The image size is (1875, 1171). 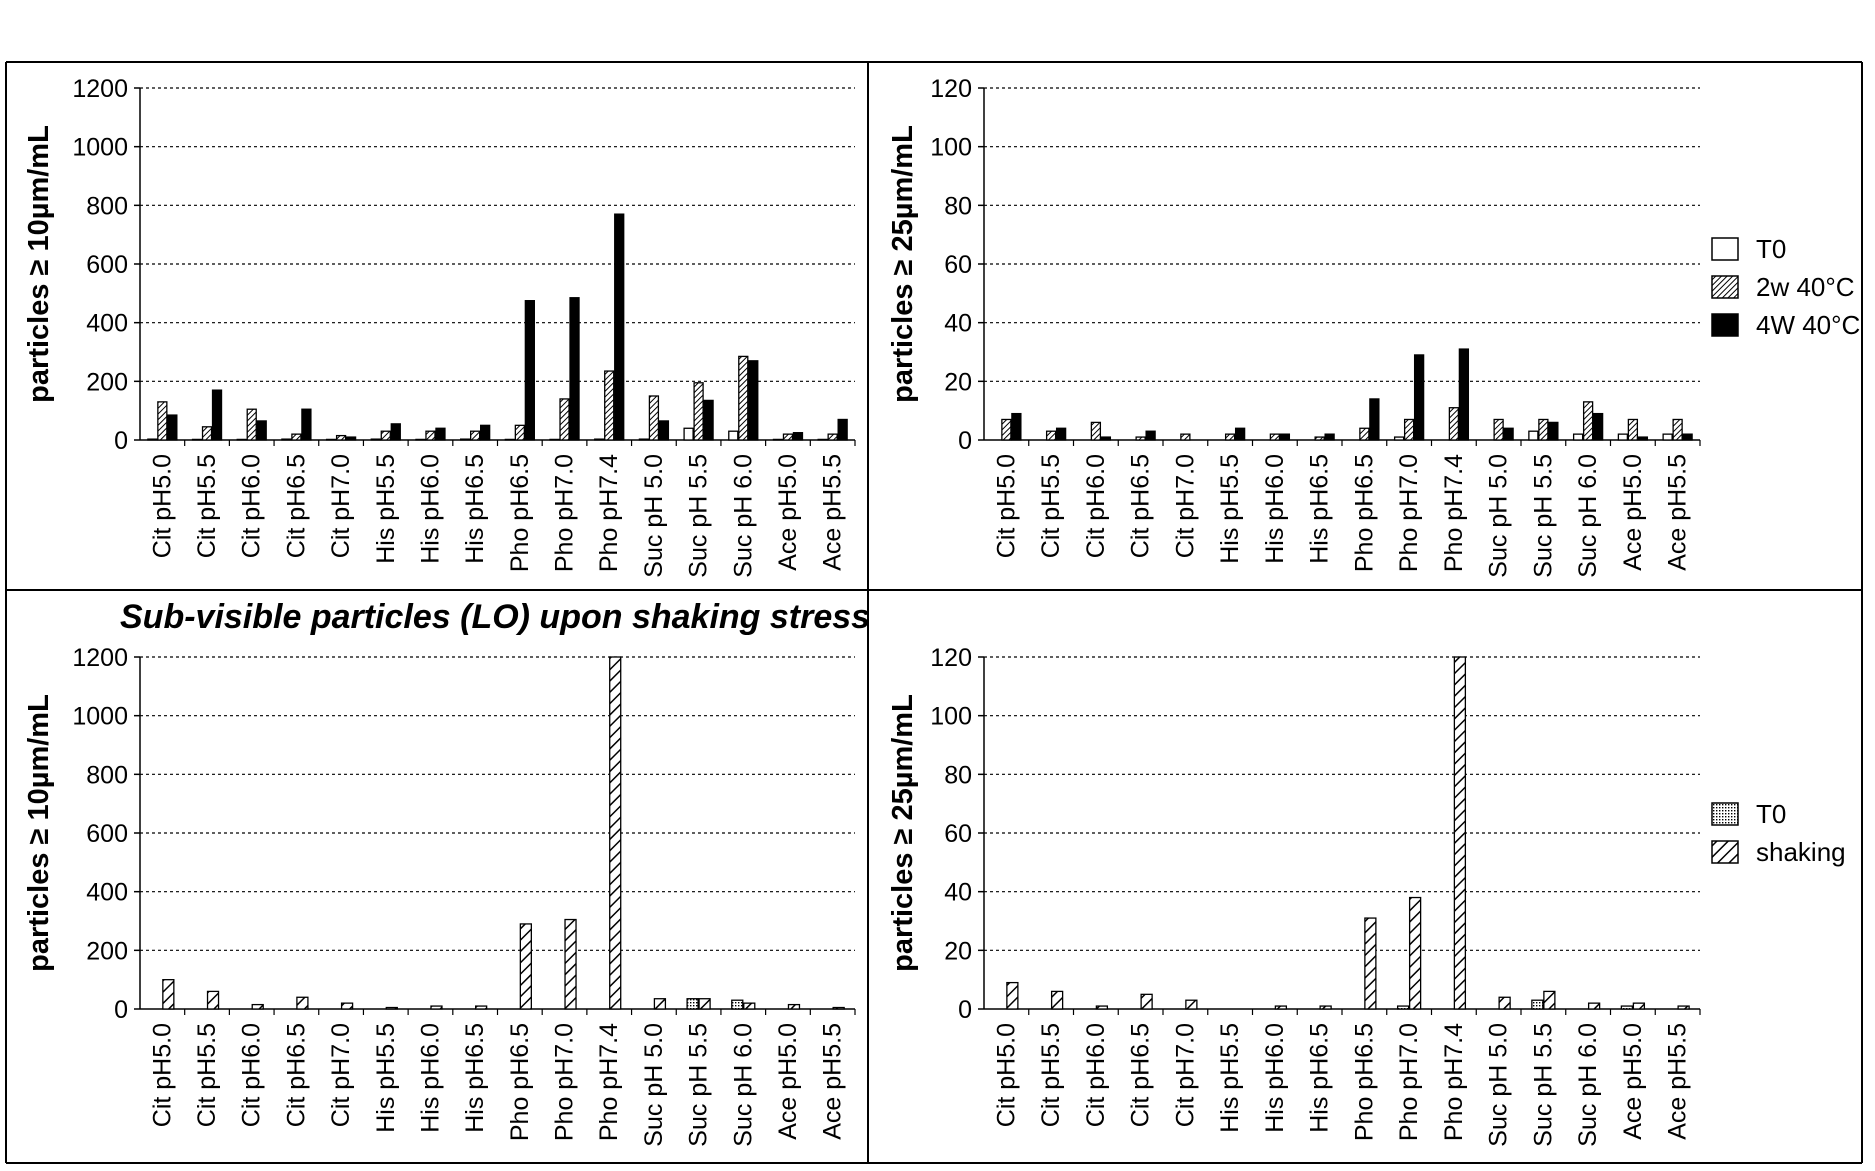 What do you see at coordinates (1771, 249) in the screenshot?
I see `legend-label: T0` at bounding box center [1771, 249].